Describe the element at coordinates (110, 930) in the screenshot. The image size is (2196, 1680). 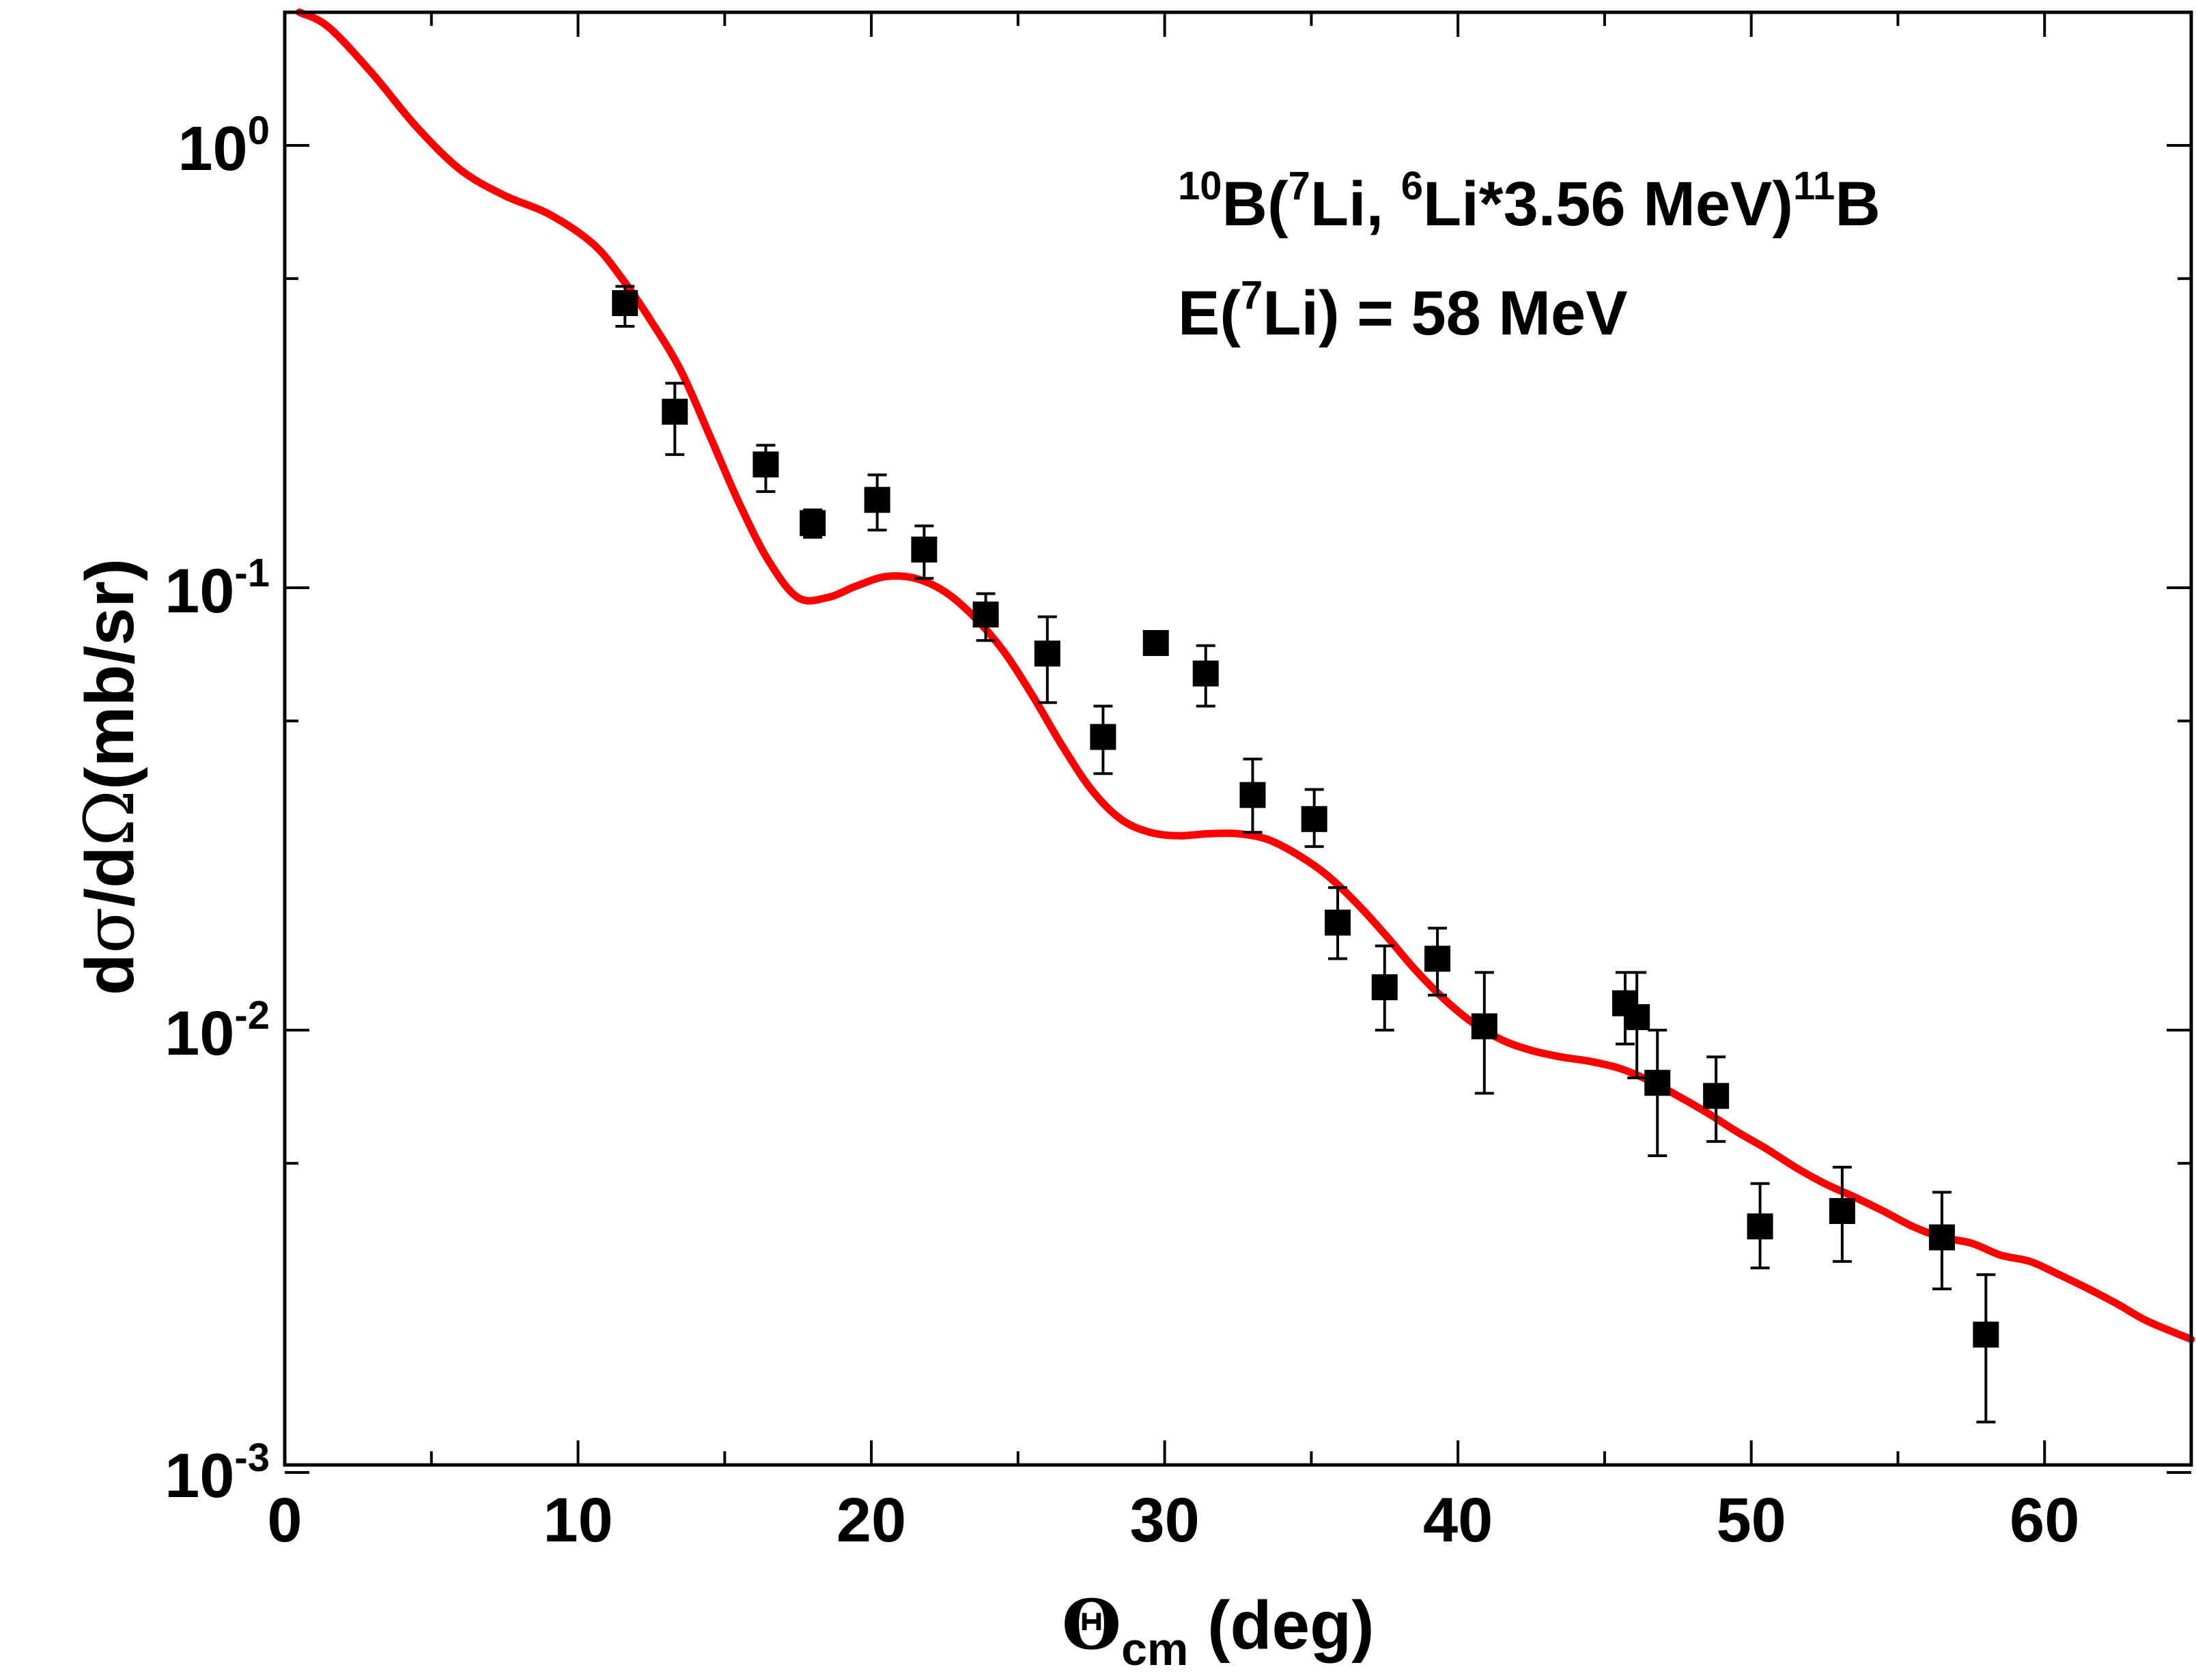
I see `y-axis-label-sigma: σ` at that location.